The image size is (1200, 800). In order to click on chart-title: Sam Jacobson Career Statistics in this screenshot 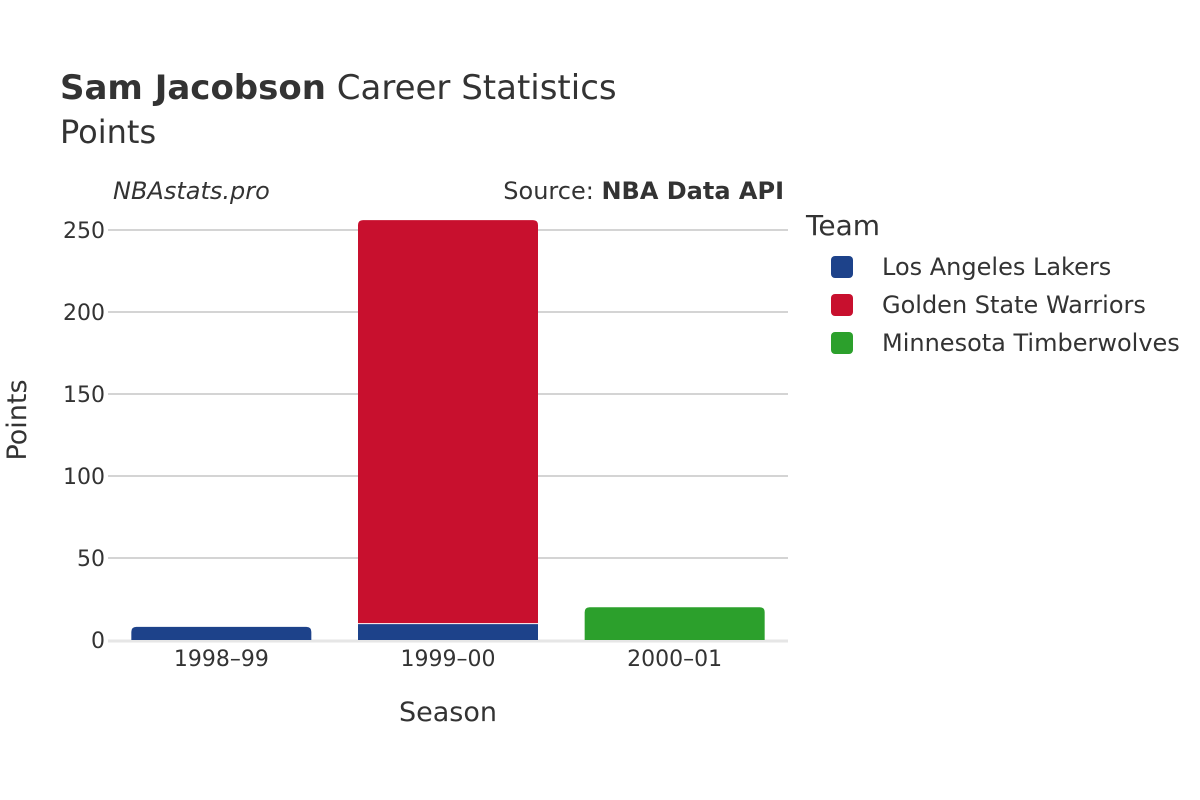, I will do `click(338, 88)`.